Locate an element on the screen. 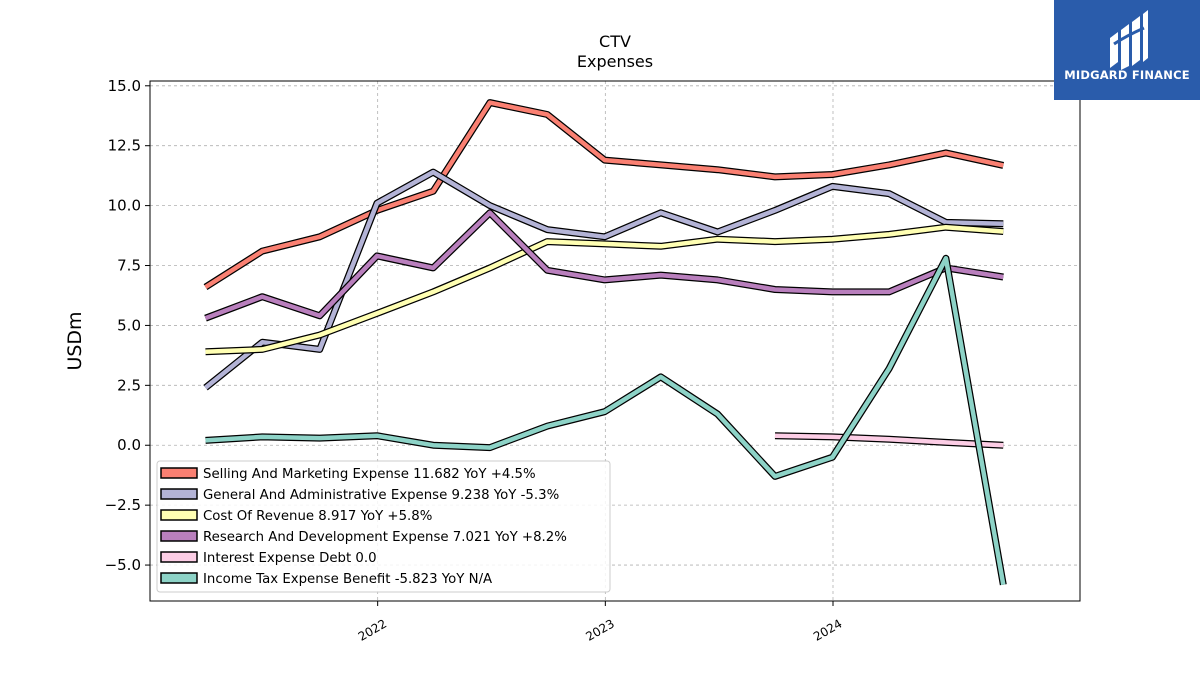 This screenshot has width=1200, height=675. x-tick-label: 2023 is located at coordinates (599, 629).